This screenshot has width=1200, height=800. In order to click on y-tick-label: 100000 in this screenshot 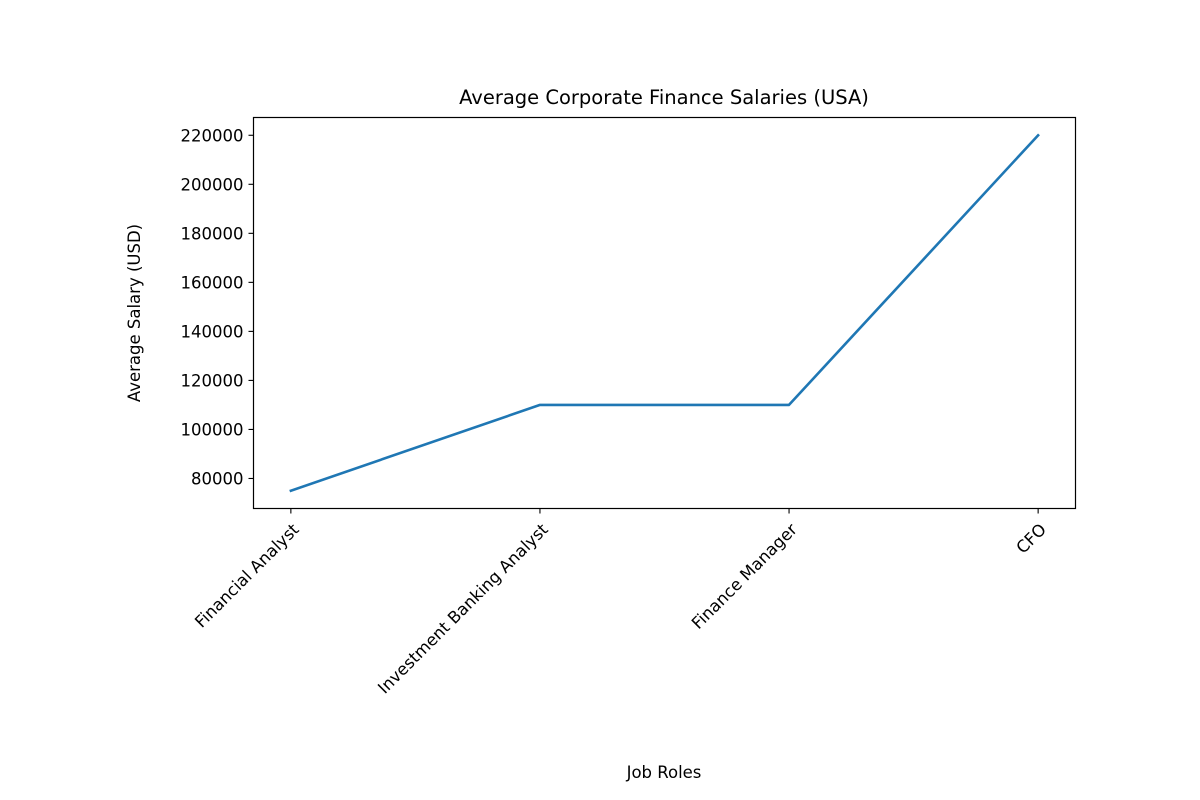, I will do `click(212, 429)`.